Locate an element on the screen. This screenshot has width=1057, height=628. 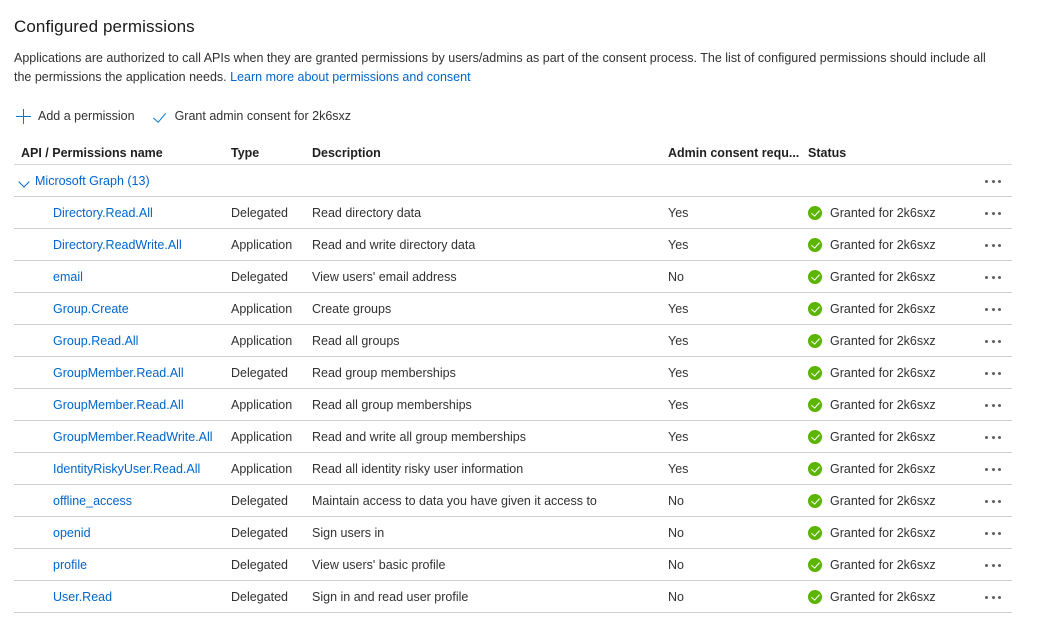
group-row-name-cell: Microsoft Graph (13) is located at coordinates (143, 181).